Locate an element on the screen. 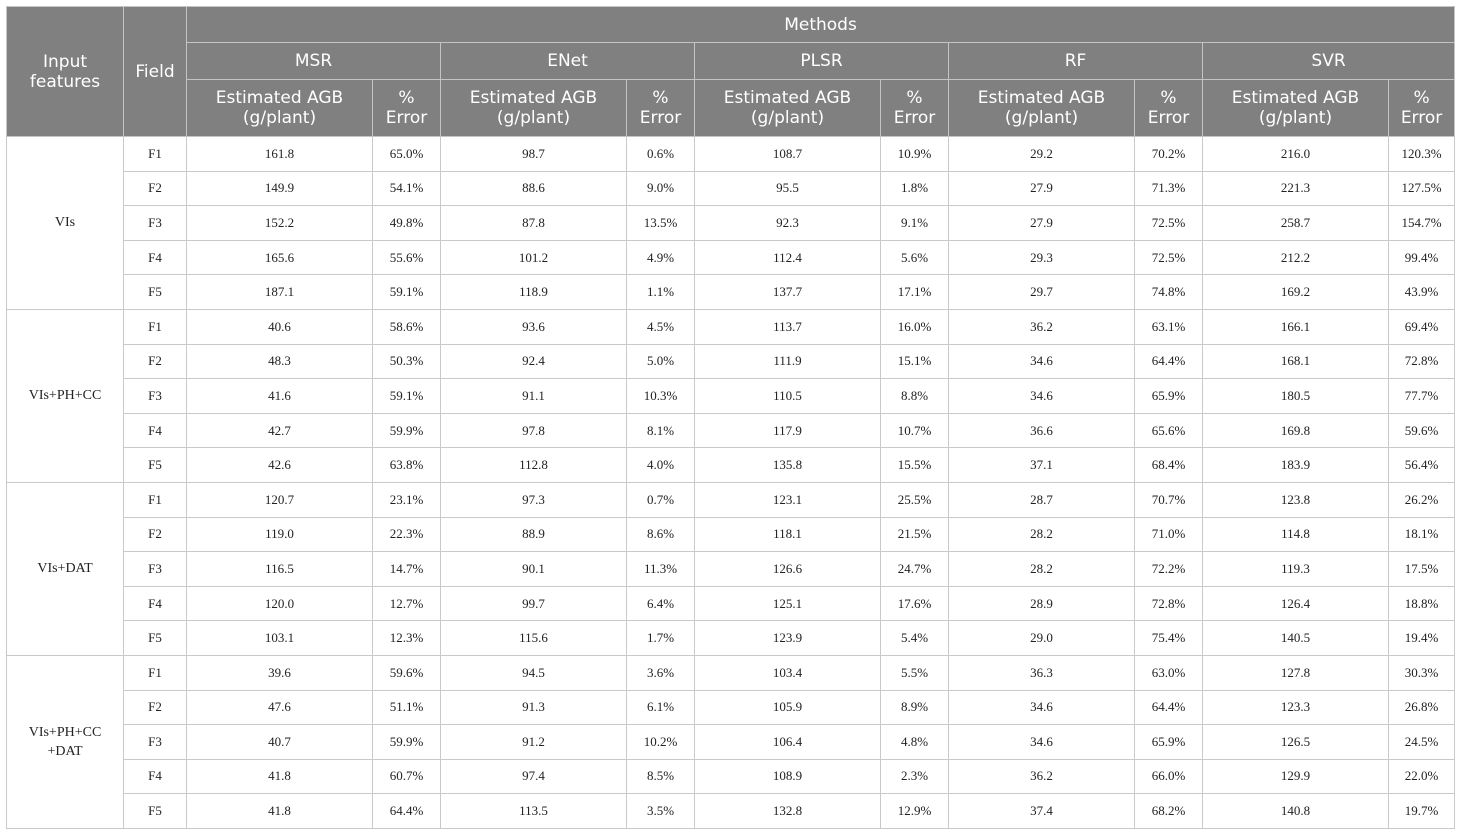  cell-svr-agb: 114.8 is located at coordinates (1295, 534).